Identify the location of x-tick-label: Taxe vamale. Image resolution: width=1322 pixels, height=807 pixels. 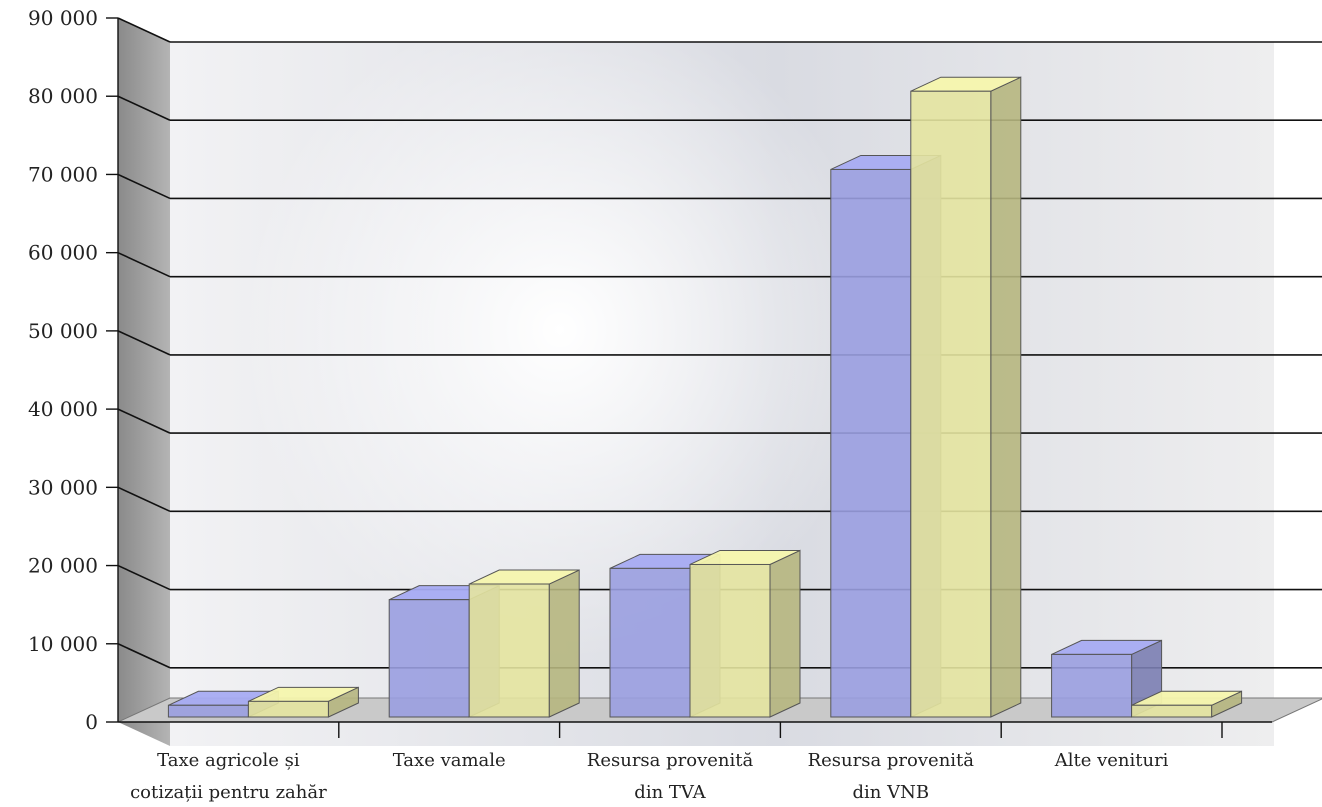
(449, 760).